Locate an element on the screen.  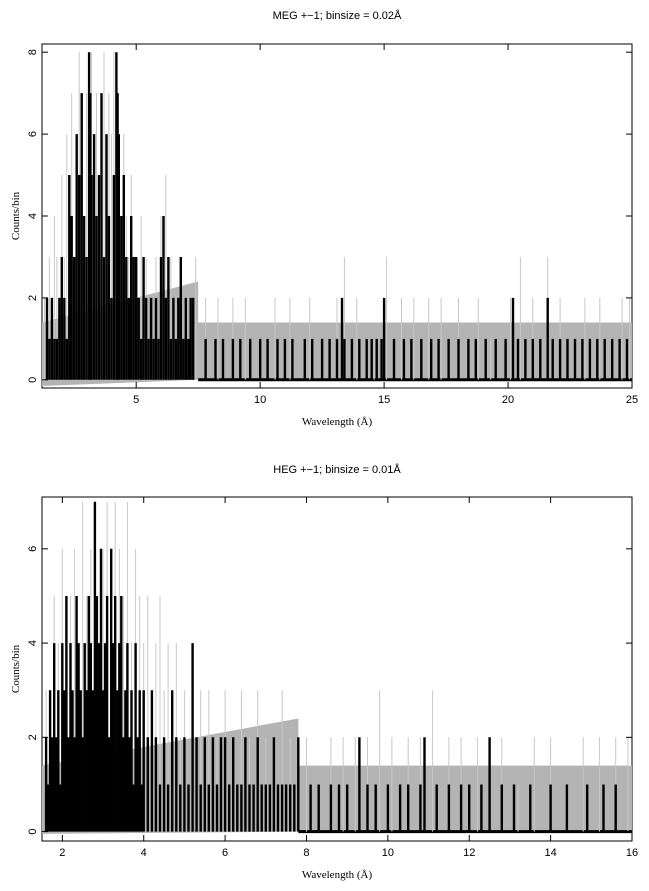
meg-ytick-label: 8 is located at coordinates (33, 52).